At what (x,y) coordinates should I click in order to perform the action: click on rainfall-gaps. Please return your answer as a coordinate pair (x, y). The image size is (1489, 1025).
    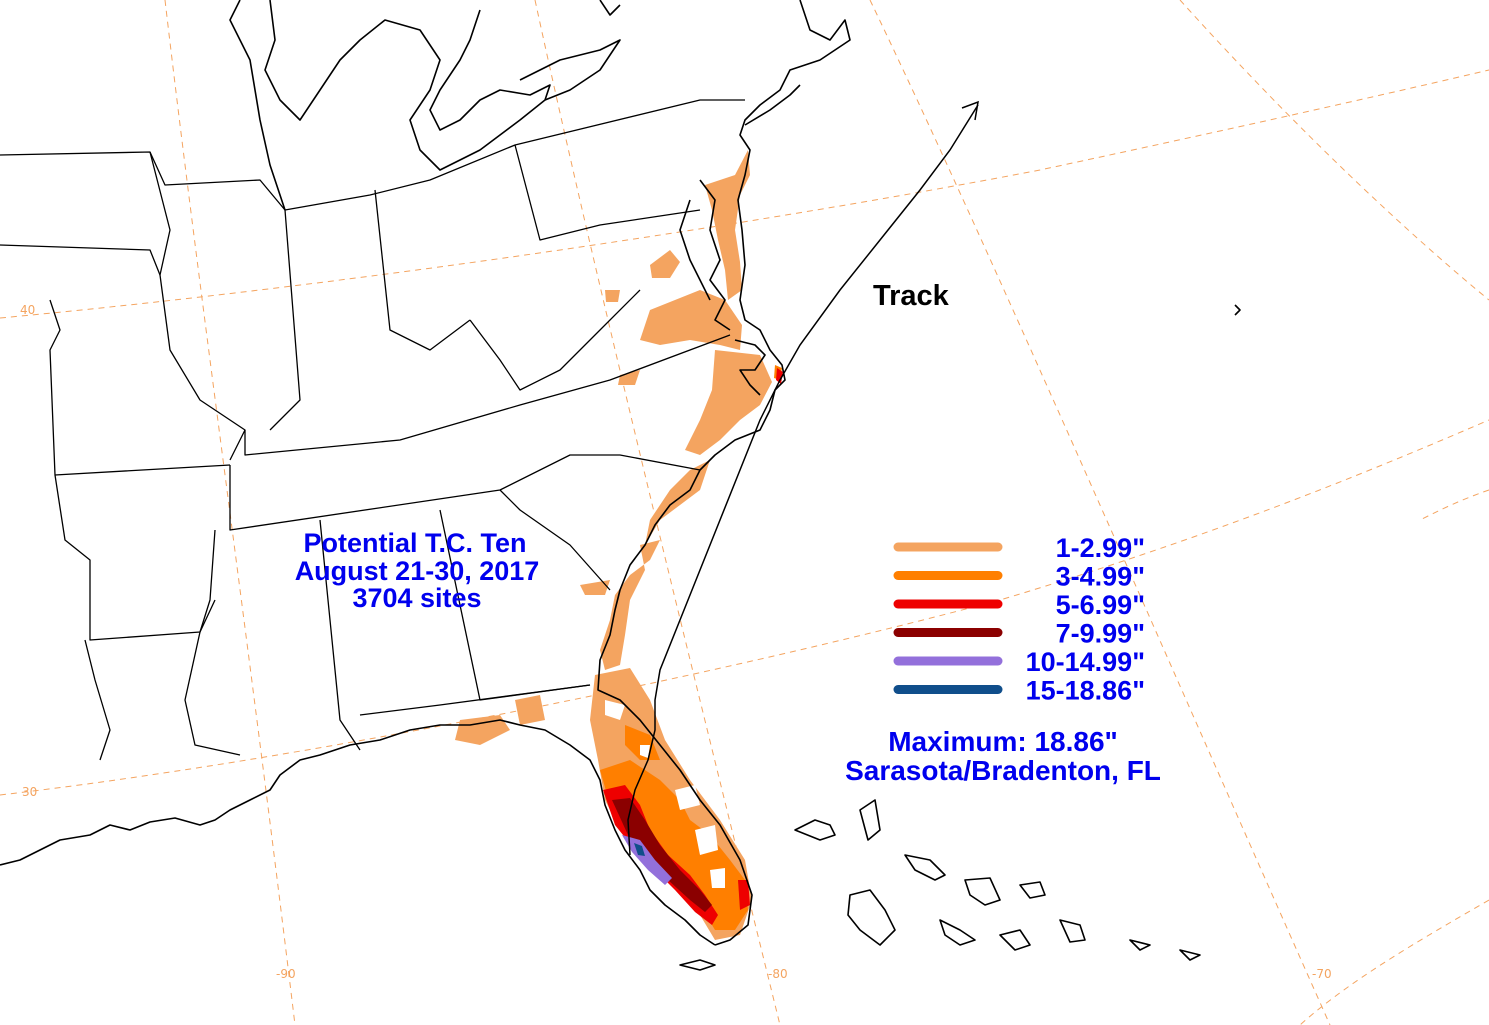
    Looking at the image, I should click on (665, 794).